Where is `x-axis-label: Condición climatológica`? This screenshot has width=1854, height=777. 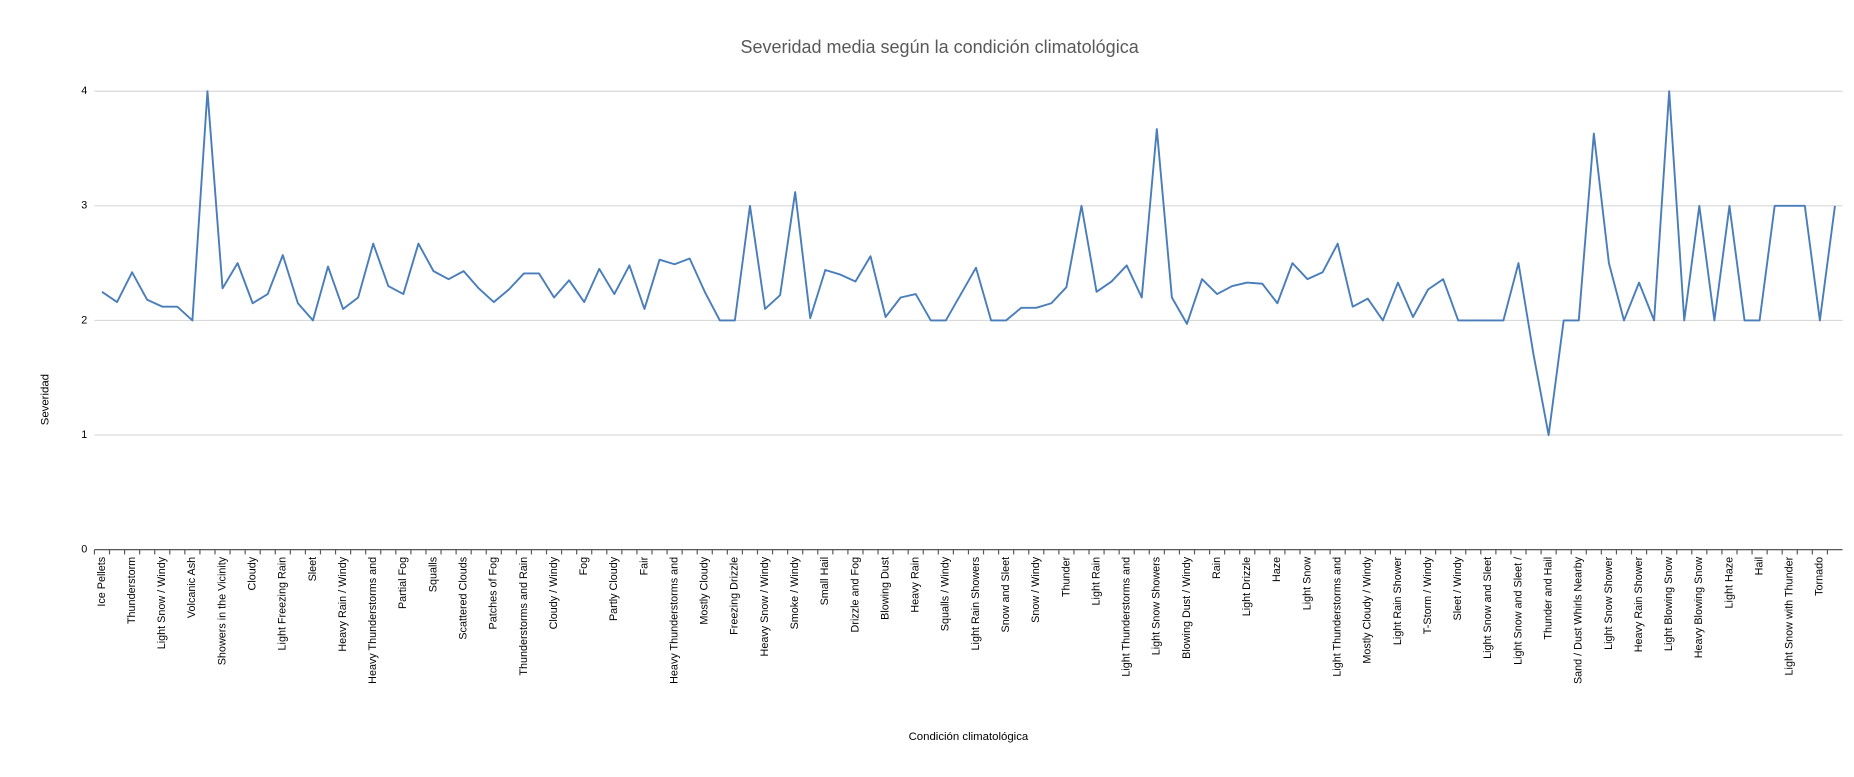
x-axis-label: Condición climatológica is located at coordinates (969, 737).